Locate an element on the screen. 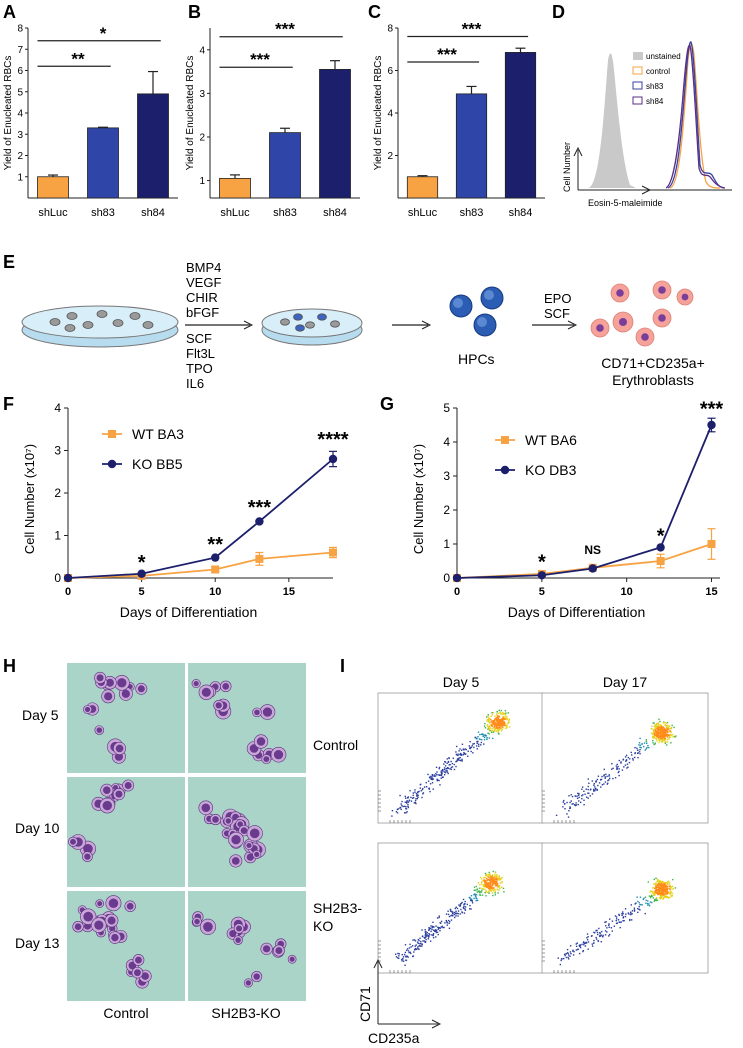 This screenshot has width=743, height=1048. legend-label-G: WT BA6 is located at coordinates (551, 440).